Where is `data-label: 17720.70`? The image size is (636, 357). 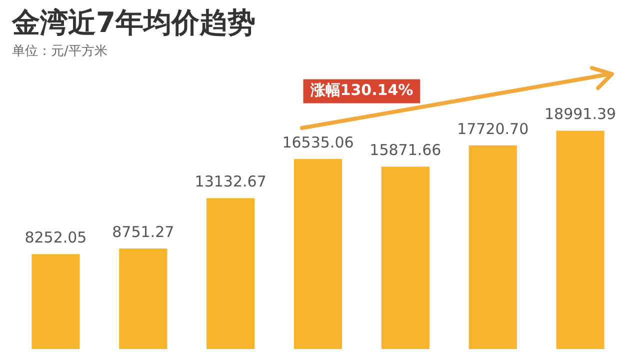
data-label: 17720.70 is located at coordinates (493, 129).